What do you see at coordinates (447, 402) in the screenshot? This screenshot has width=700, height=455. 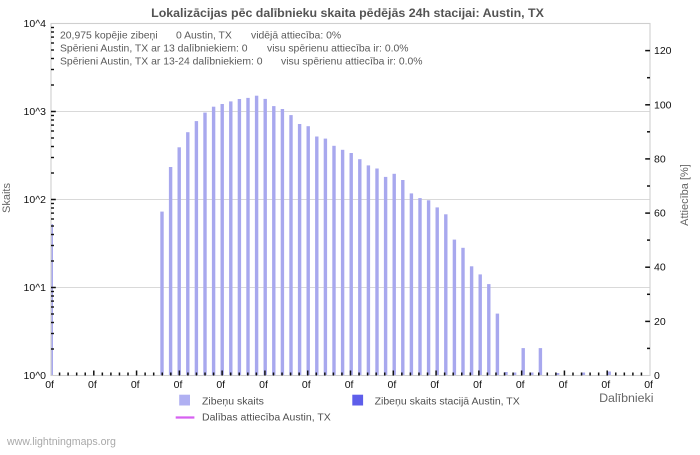 I see `svg-text:Zibeņu skaits stacijā Austin,: Zibeņu skaits stacijā Austin, TX` at bounding box center [447, 402].